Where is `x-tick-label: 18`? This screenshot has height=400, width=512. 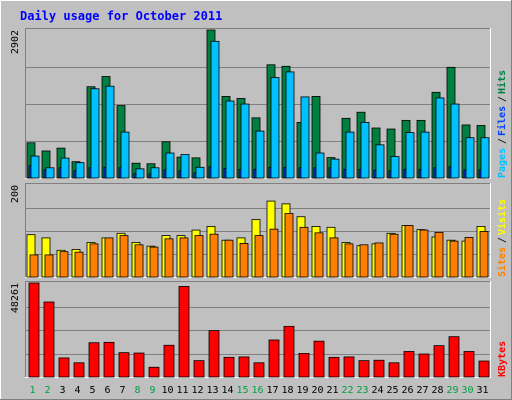
x-tick-label: 18 is located at coordinates (287, 390).